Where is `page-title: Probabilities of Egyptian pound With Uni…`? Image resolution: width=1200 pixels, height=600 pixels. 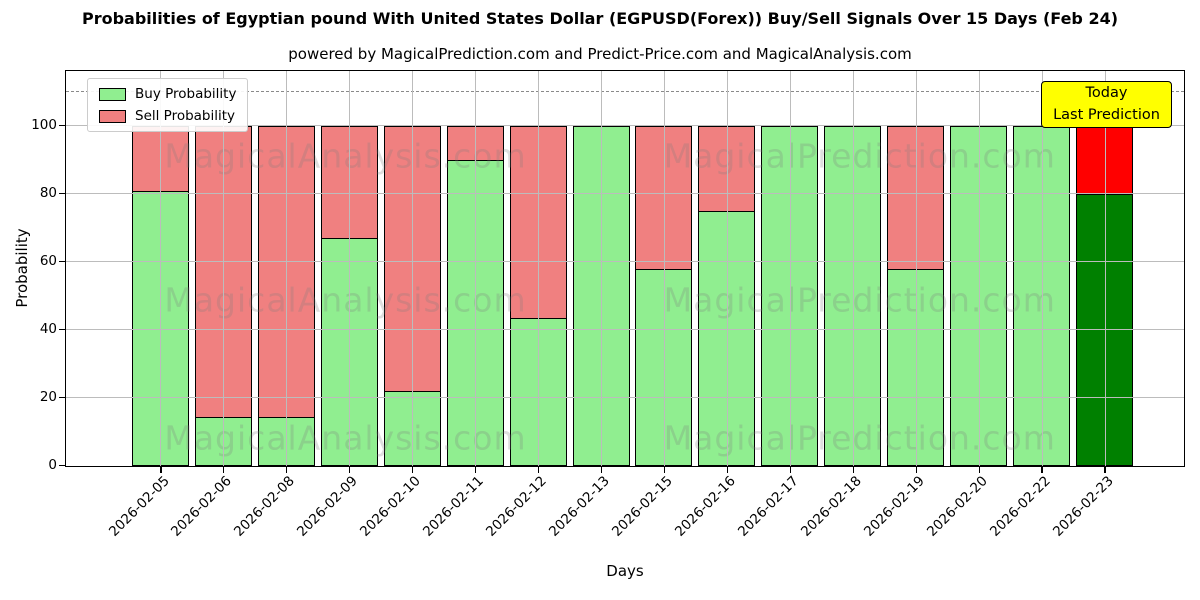
page-title: Probabilities of Egyptian pound With Uni… is located at coordinates (600, 18).